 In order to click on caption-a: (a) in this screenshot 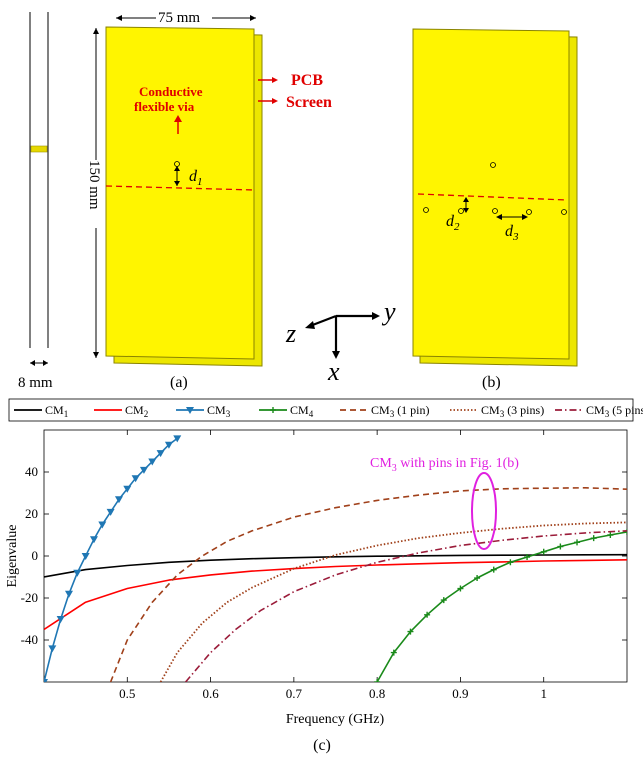, I will do `click(179, 382)`.